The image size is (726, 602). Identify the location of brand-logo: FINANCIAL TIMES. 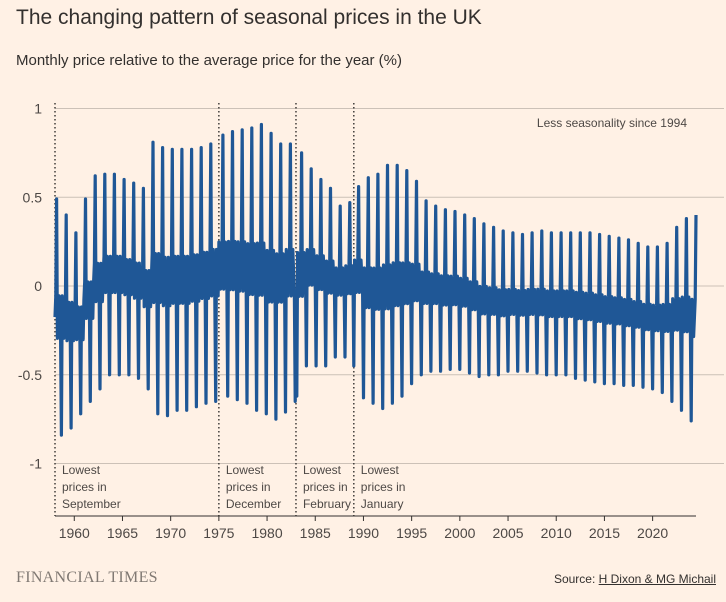
(87, 577).